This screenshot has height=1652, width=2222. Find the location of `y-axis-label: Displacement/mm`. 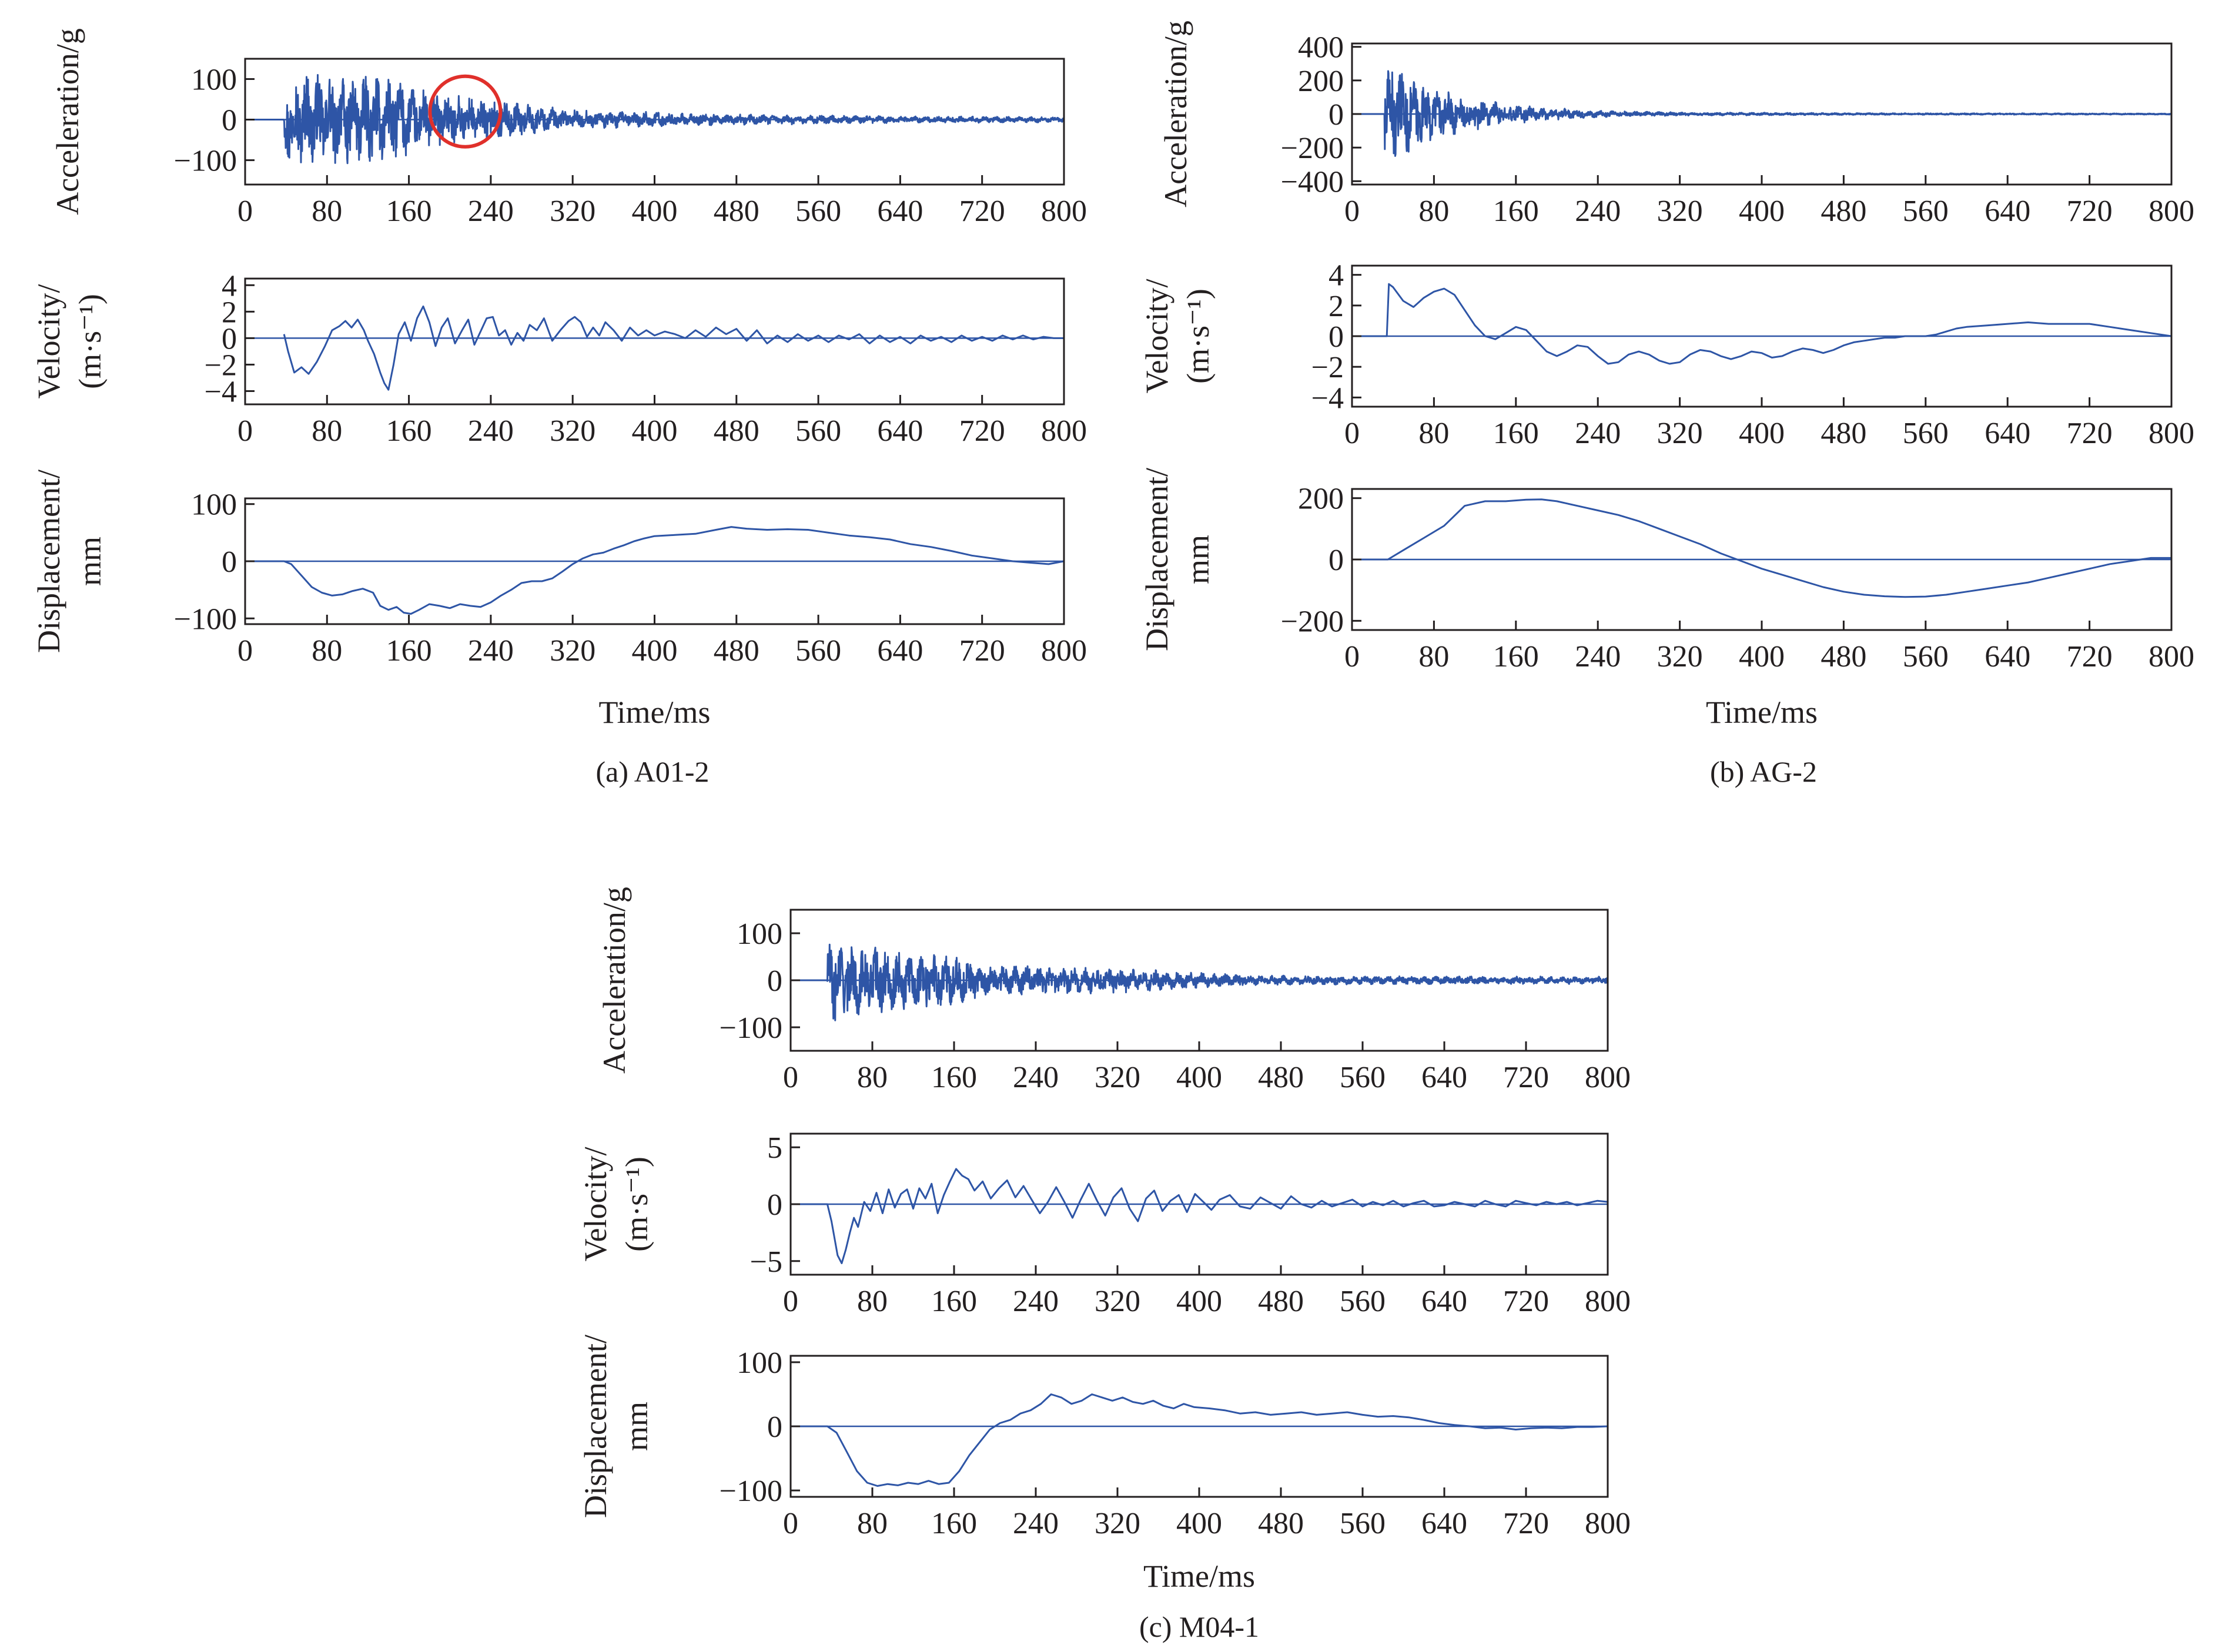

y-axis-label: Displacement/mm is located at coordinates (69, 561).